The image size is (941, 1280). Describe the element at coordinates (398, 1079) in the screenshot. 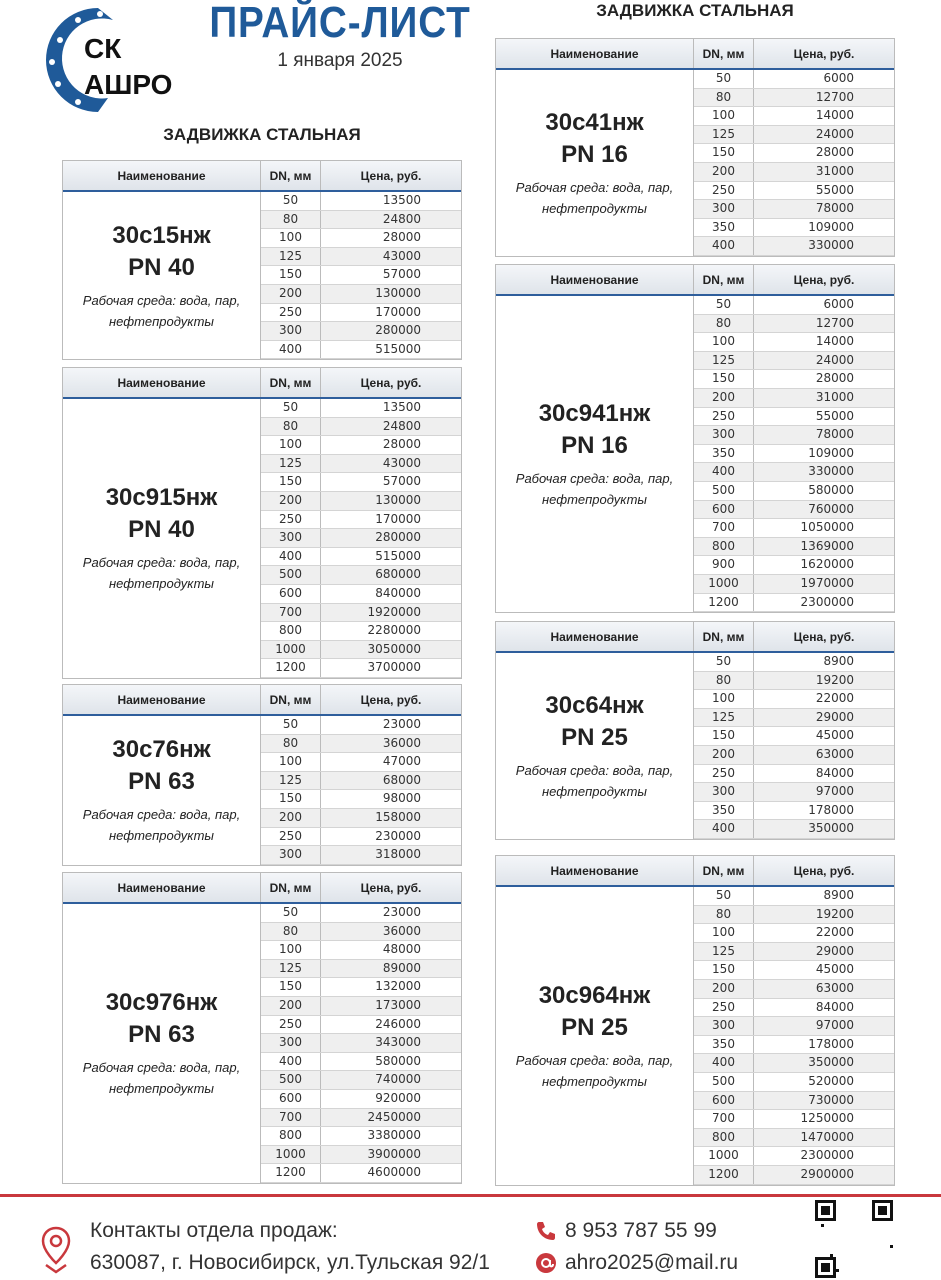

I see `price-value: 740000` at that location.